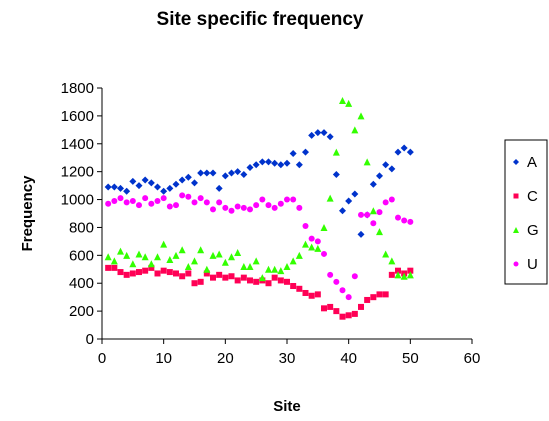 This screenshot has height=421, width=549. What do you see at coordinates (532, 162) in the screenshot?
I see `legend-label-a: A` at bounding box center [532, 162].